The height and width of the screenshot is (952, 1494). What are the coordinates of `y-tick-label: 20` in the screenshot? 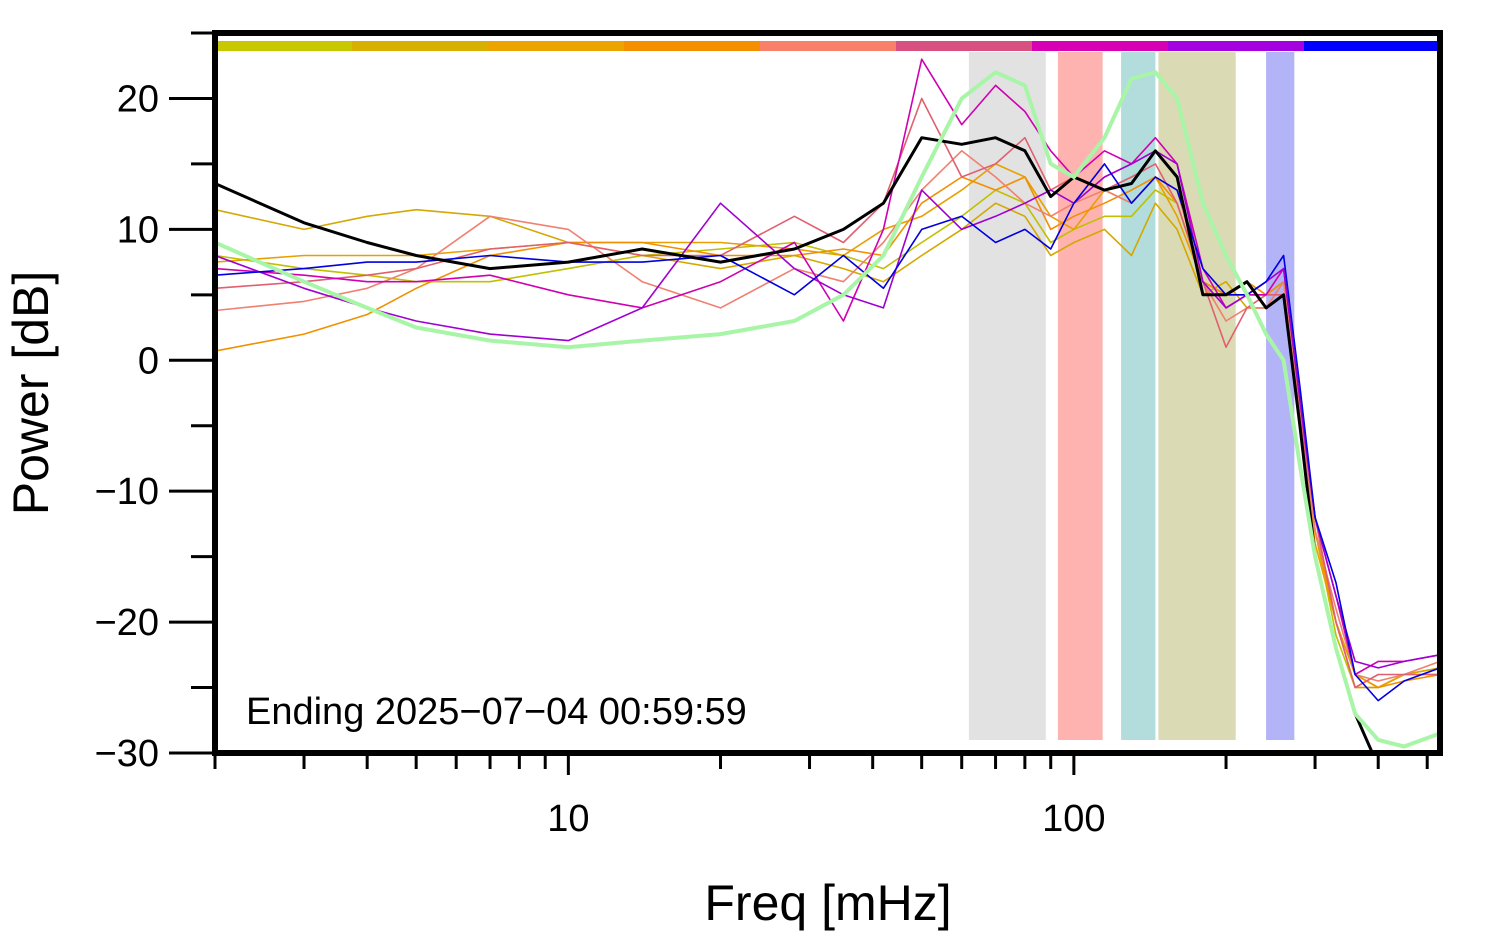 It's located at (138, 99).